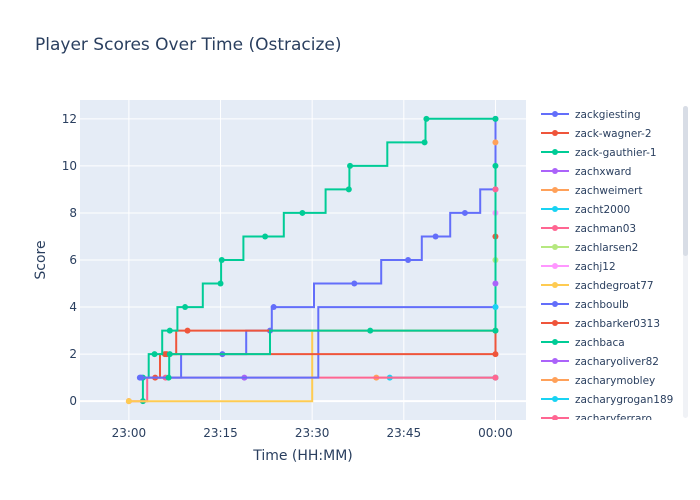 Image resolution: width=700 pixels, height=500 pixels. I want to click on legend-scrollbar-thumb, so click(685, 181).